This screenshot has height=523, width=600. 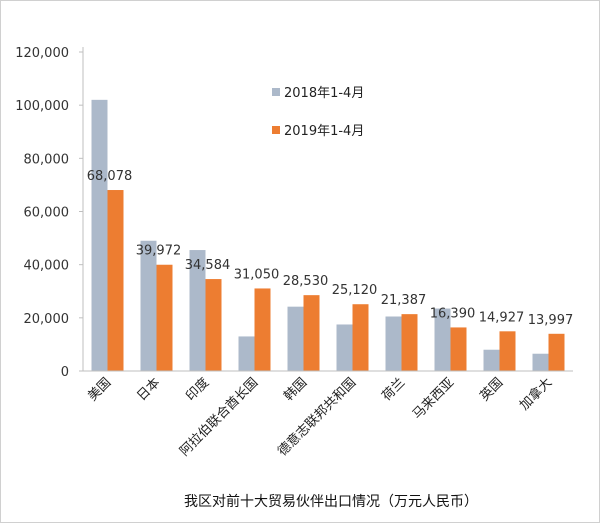 What do you see at coordinates (318, 112) in the screenshot?
I see `legend: 2018年1-4月 2019年1-4月` at bounding box center [318, 112].